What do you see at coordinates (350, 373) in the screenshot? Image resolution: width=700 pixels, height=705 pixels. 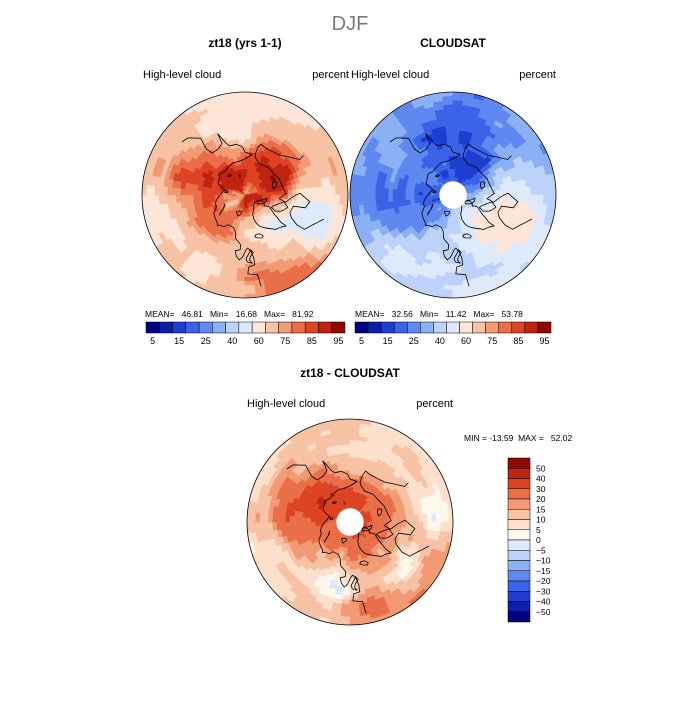 I see `panel3-title: zt18 - CLOUDSAT` at bounding box center [350, 373].